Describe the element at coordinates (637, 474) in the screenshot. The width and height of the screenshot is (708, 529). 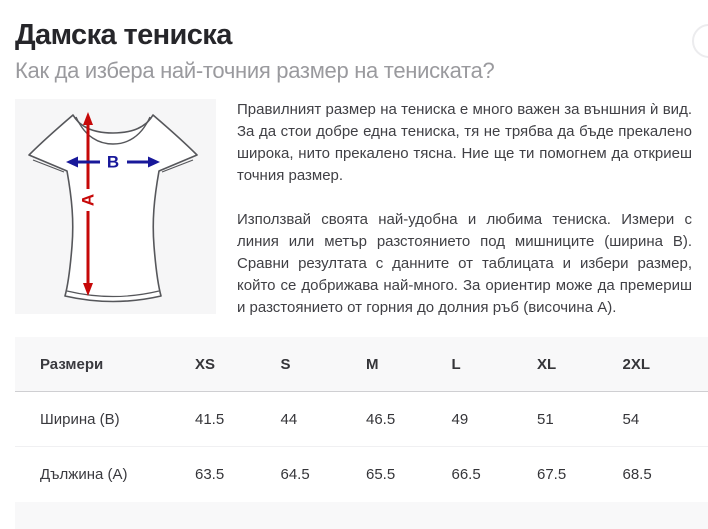
I see `size-cell: 68.5` at that location.